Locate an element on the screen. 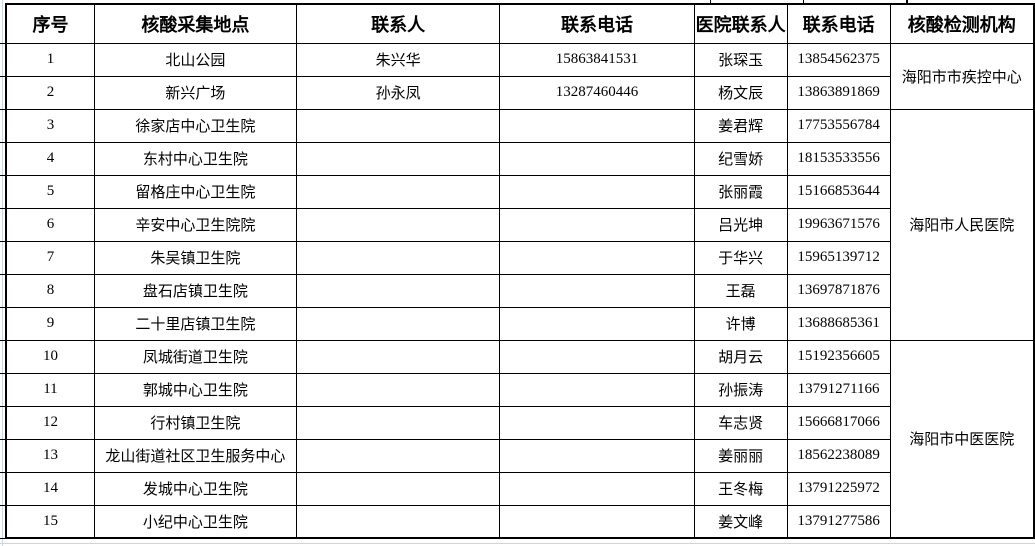 Image resolution: width=1035 pixels, height=546 pixels. cell-hospital-phone: 19963671576 is located at coordinates (838, 224).